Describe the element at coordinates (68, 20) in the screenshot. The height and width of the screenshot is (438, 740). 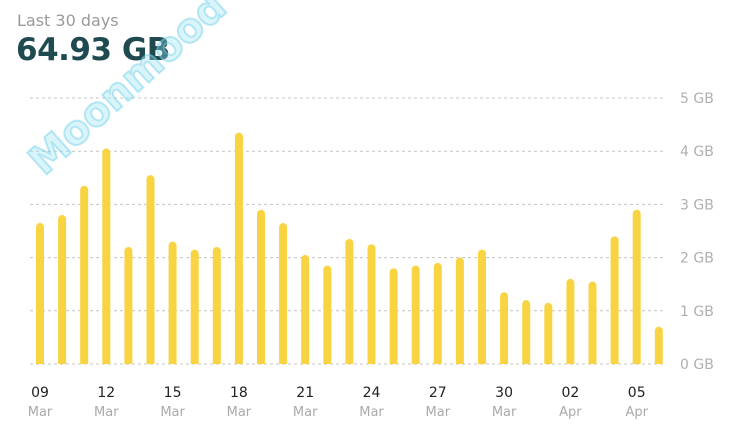
I see `period-label: Last 30 days` at that location.